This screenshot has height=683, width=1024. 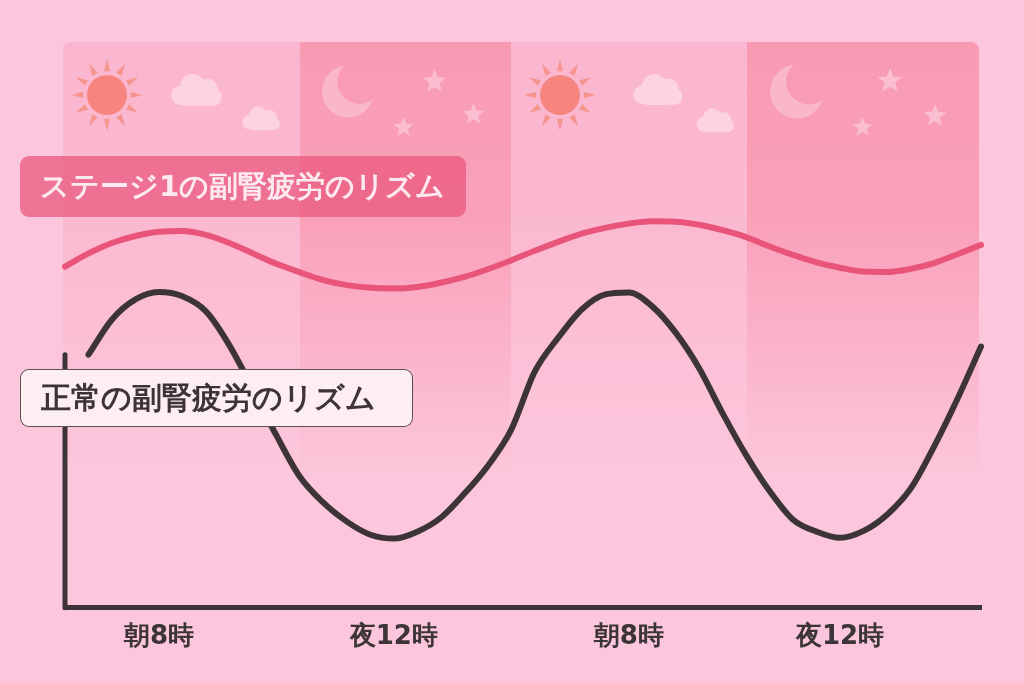 What do you see at coordinates (216, 398) in the screenshot?
I see `series-label: 正常の副腎疲労のリズム` at bounding box center [216, 398].